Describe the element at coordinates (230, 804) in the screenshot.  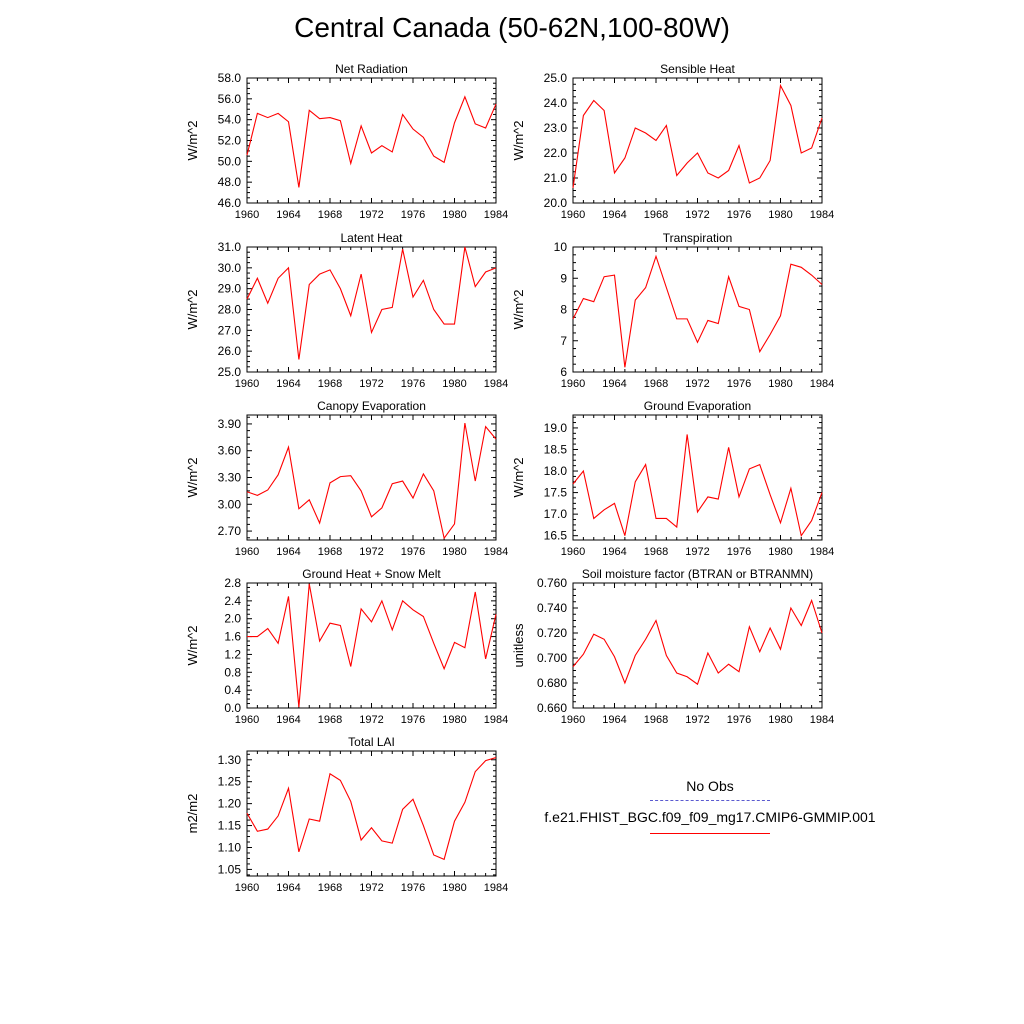
I see `y-tick-label: 1.20` at that location.